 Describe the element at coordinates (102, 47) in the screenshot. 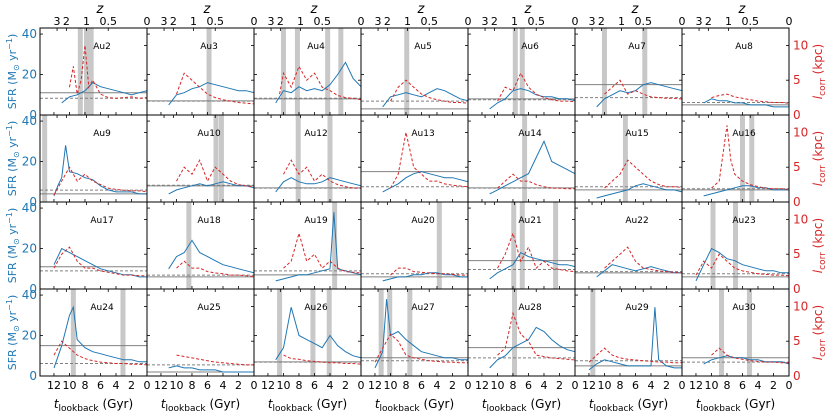

I see `panel-label: Au2` at that location.